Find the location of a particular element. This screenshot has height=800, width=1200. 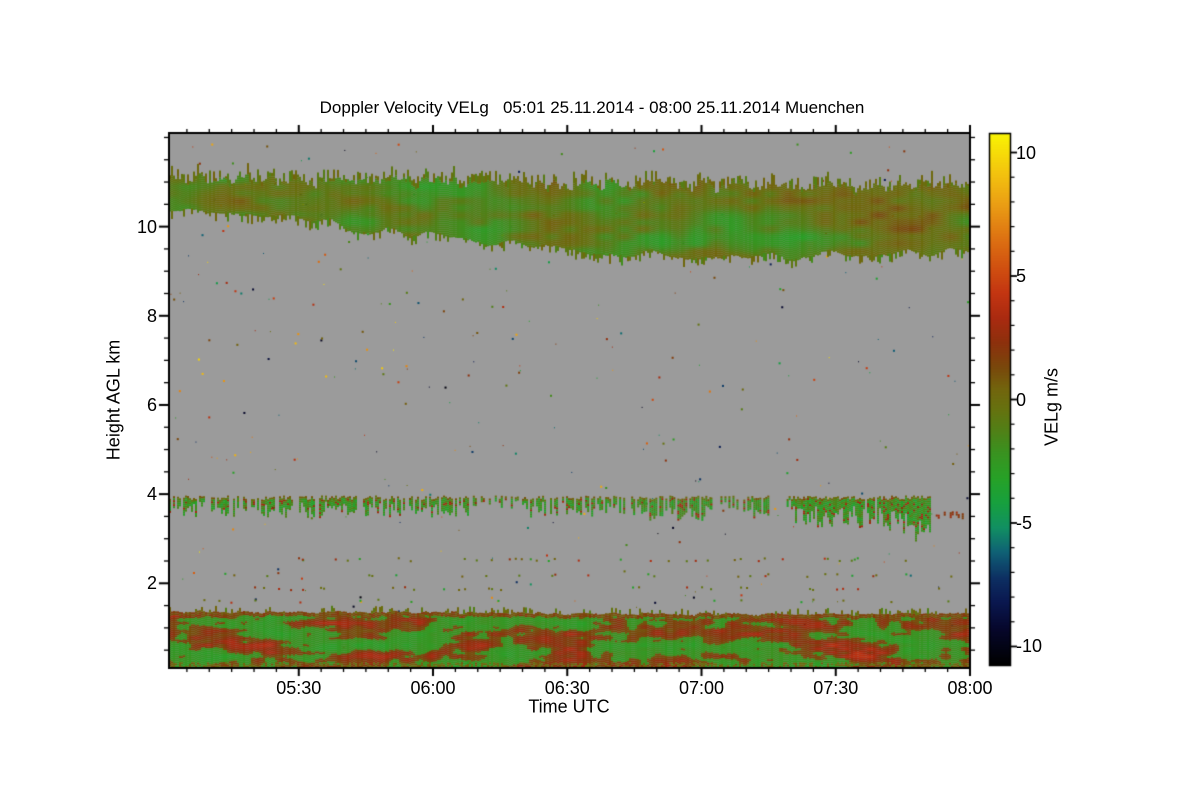

y-tick-label: 10 is located at coordinates (146, 226).